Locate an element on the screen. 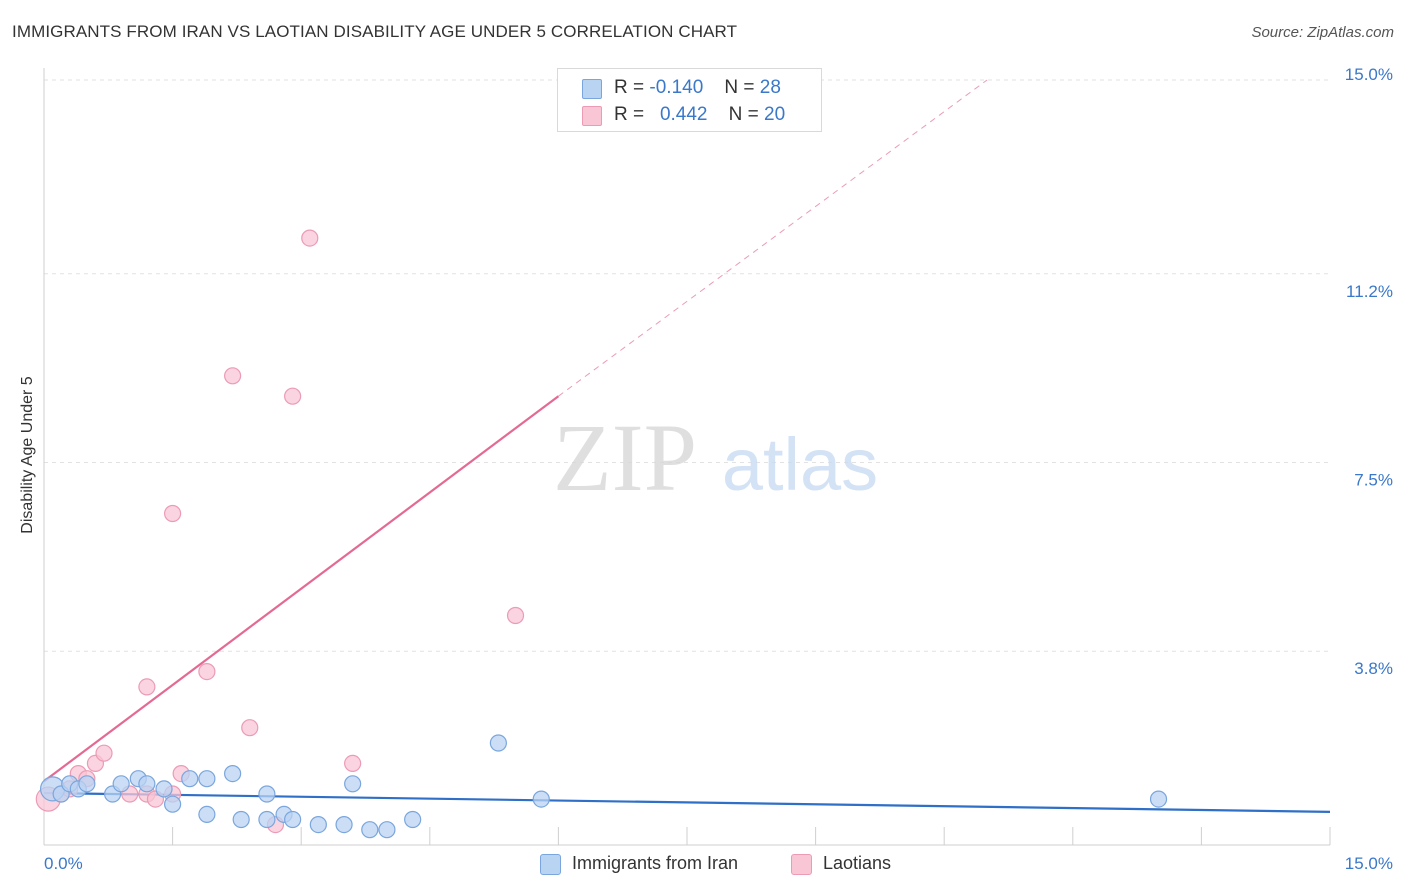  trend-line-iran is located at coordinates (687, 802).